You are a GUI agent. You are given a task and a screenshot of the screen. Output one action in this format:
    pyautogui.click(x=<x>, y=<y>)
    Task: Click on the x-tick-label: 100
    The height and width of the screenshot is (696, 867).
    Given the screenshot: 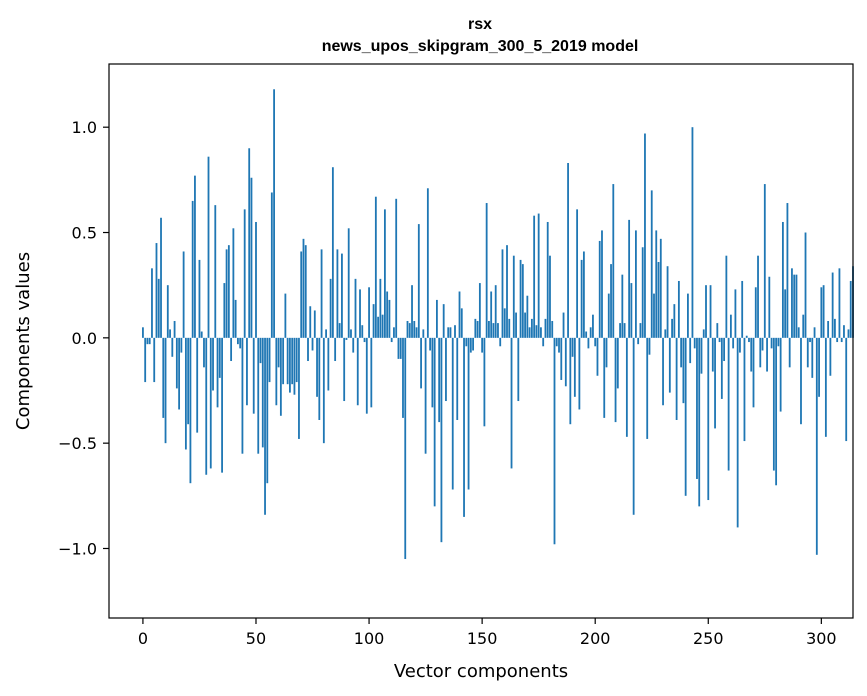 What is the action you would take?
    pyautogui.click(x=369, y=638)
    